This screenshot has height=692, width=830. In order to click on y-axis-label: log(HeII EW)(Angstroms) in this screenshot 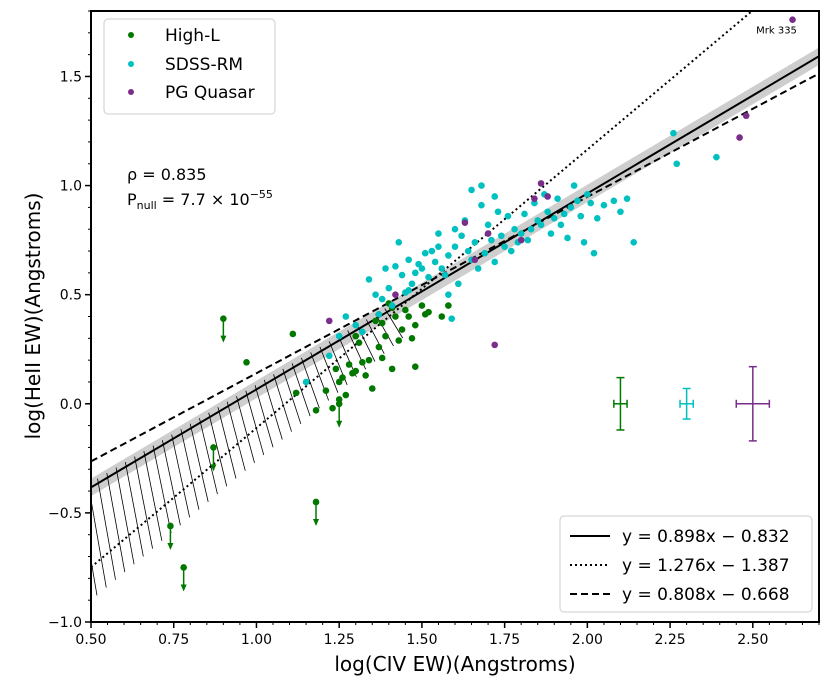, I will do `click(33, 316)`.